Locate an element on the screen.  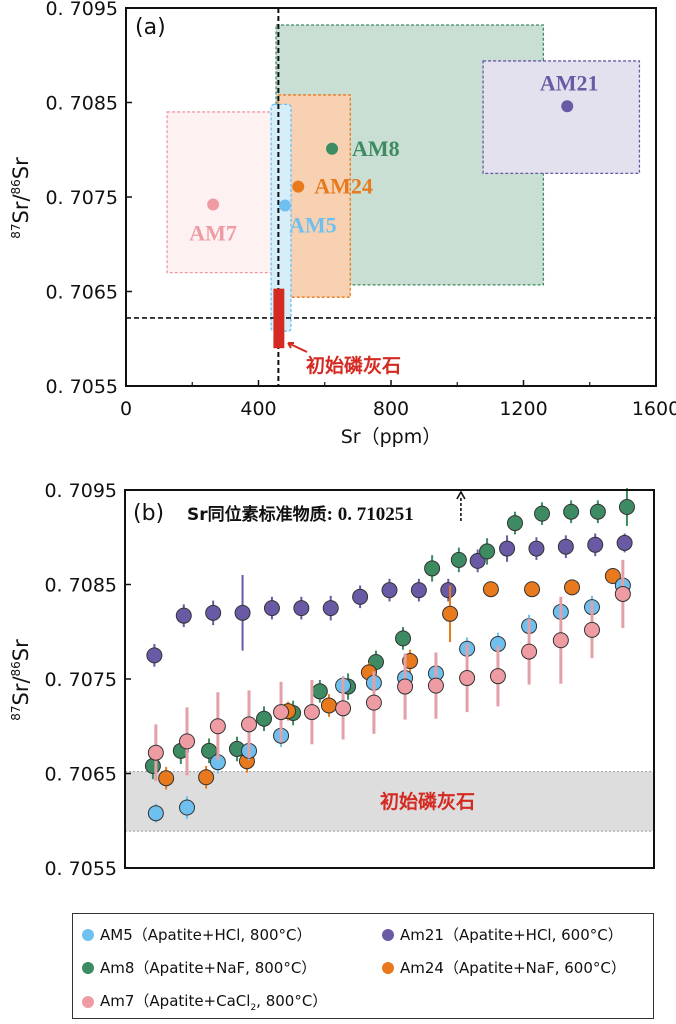
legend-item-am7: Am7（Apatite+CaCl2, 800°C） is located at coordinates (204, 1001).